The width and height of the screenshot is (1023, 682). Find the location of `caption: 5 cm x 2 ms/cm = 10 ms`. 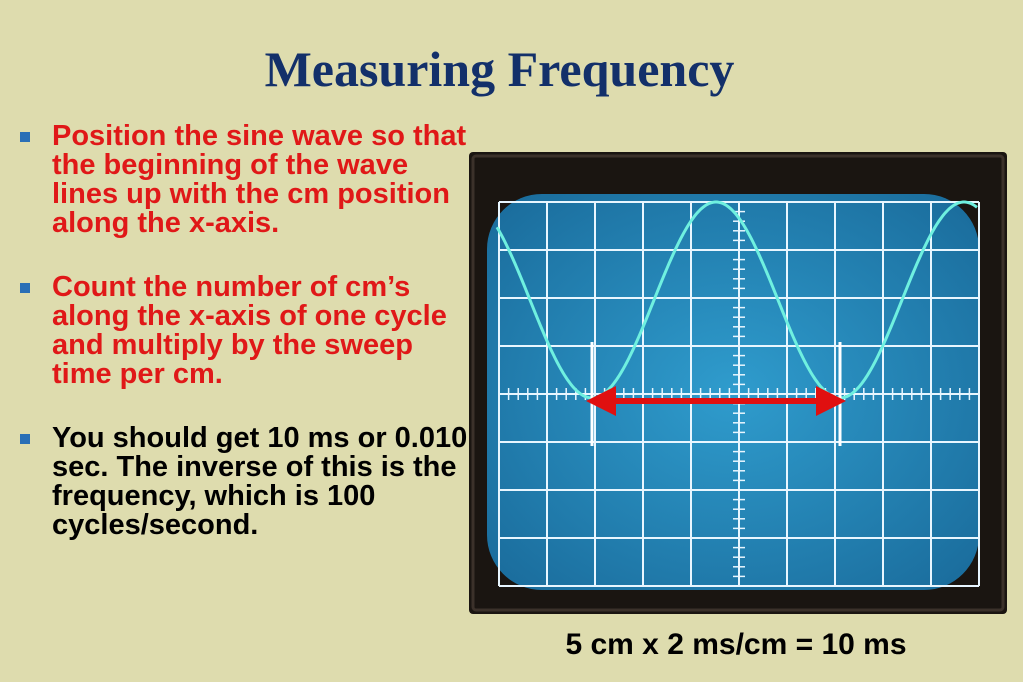

caption: 5 cm x 2 ms/cm = 10 ms is located at coordinates (736, 644).